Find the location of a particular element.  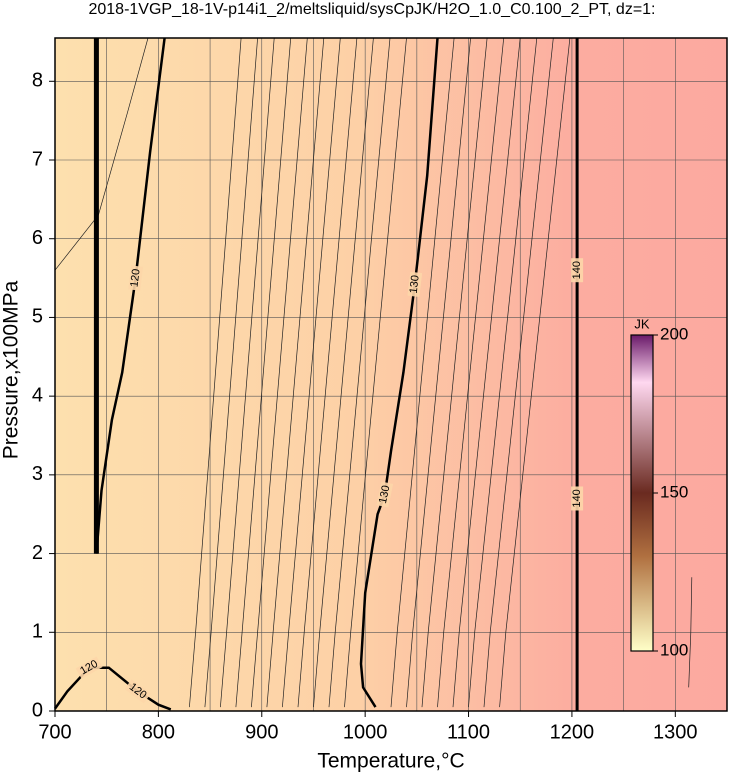

x-tick-label: 800 is located at coordinates (158, 732).